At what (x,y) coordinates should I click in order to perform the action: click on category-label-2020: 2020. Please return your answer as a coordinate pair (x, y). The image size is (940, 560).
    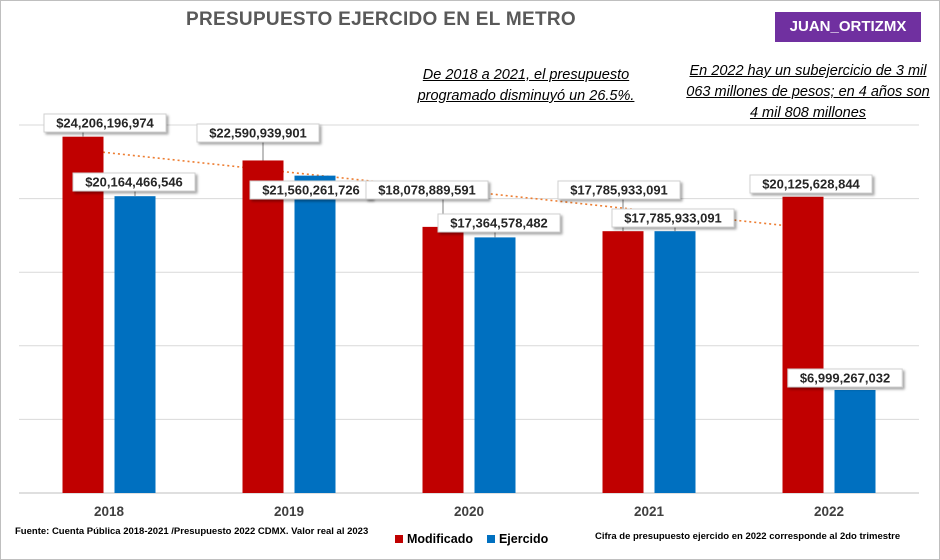
    Looking at the image, I should click on (469, 511).